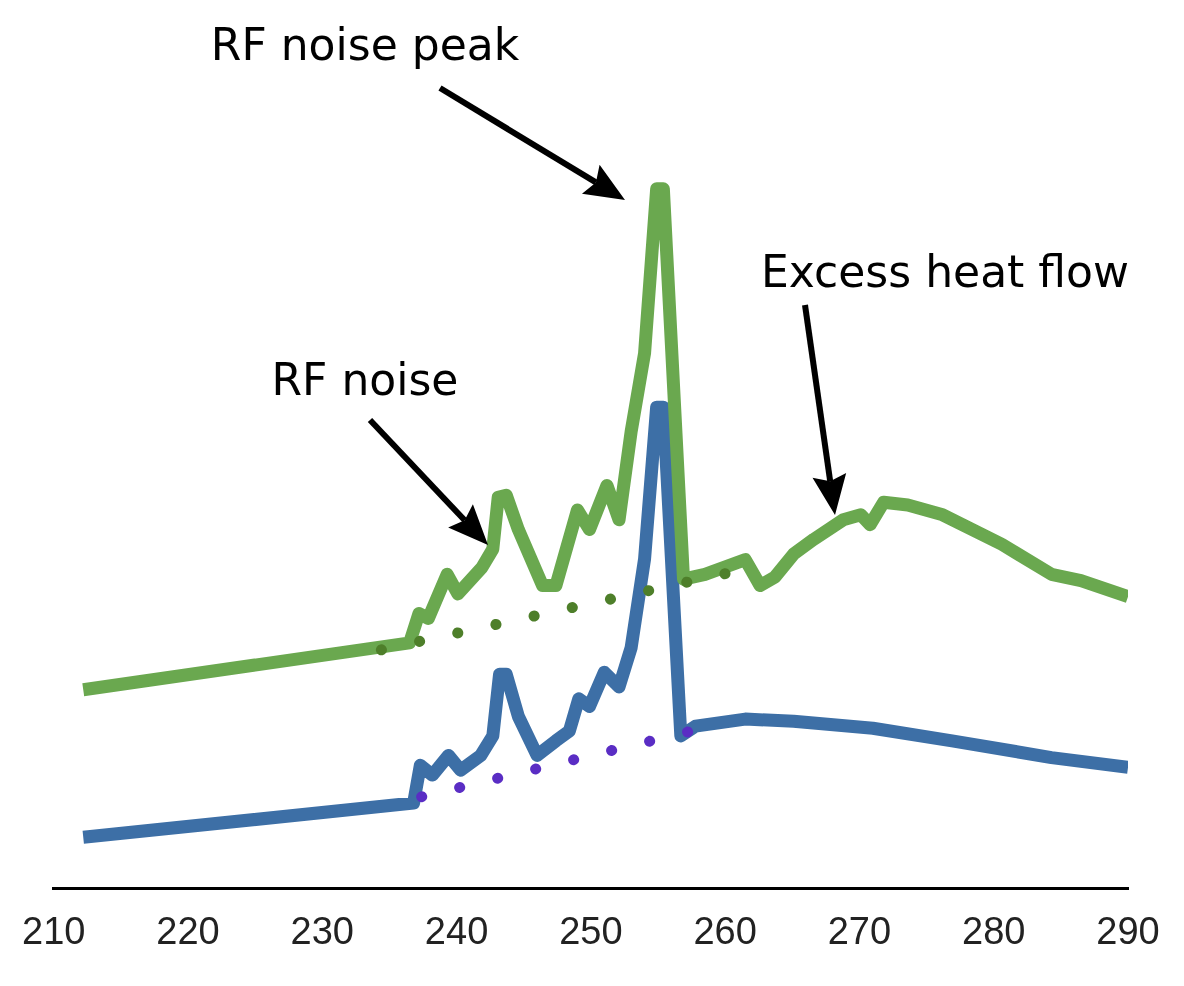 The width and height of the screenshot is (1184, 986). I want to click on annotation: Excess heat flow, so click(945, 271).